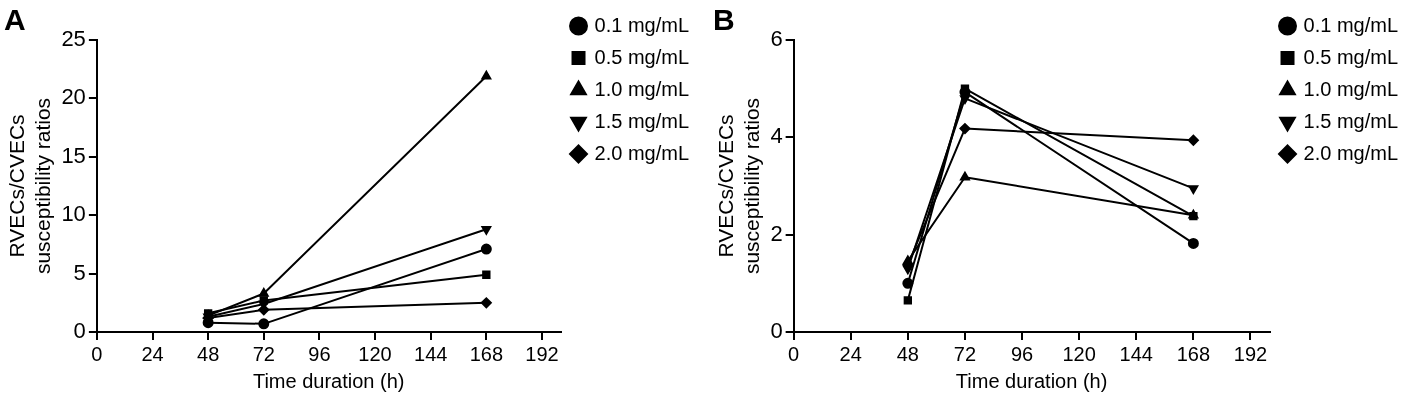  Describe the element at coordinates (79, 272) in the screenshot. I see `y-tick-label: 5` at that location.